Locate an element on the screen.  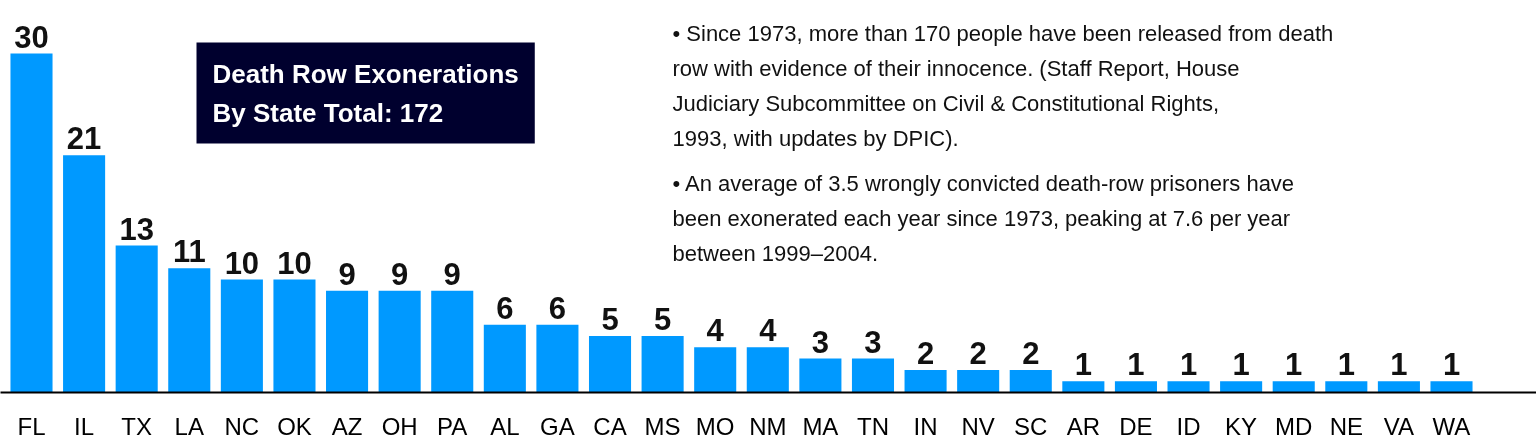
x-tick-label: OK is located at coordinates (294, 426).